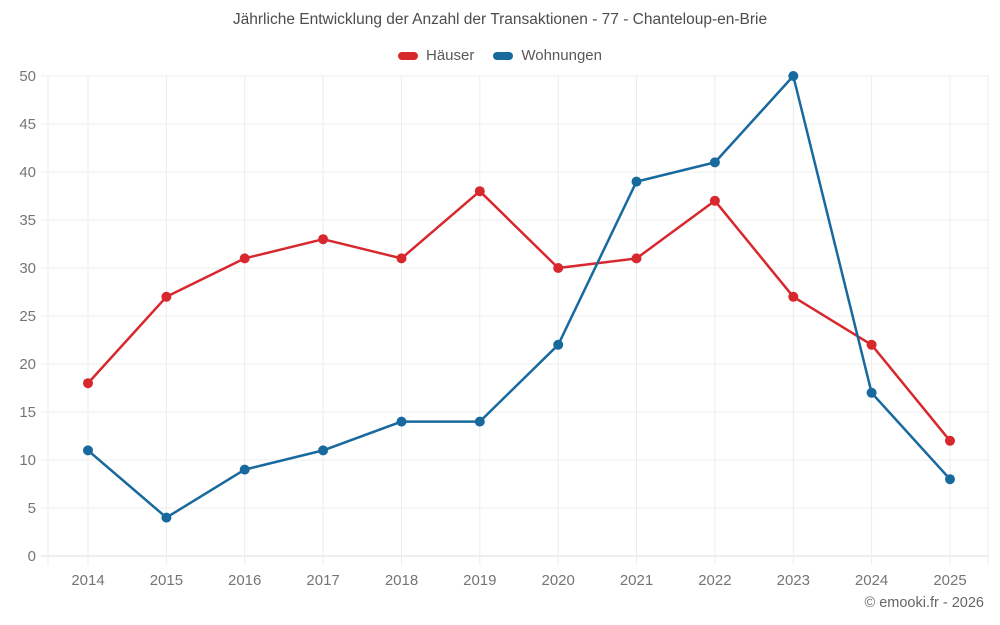 The height and width of the screenshot is (625, 1000). What do you see at coordinates (793, 580) in the screenshot?
I see `x-tick-label: 2023` at bounding box center [793, 580].